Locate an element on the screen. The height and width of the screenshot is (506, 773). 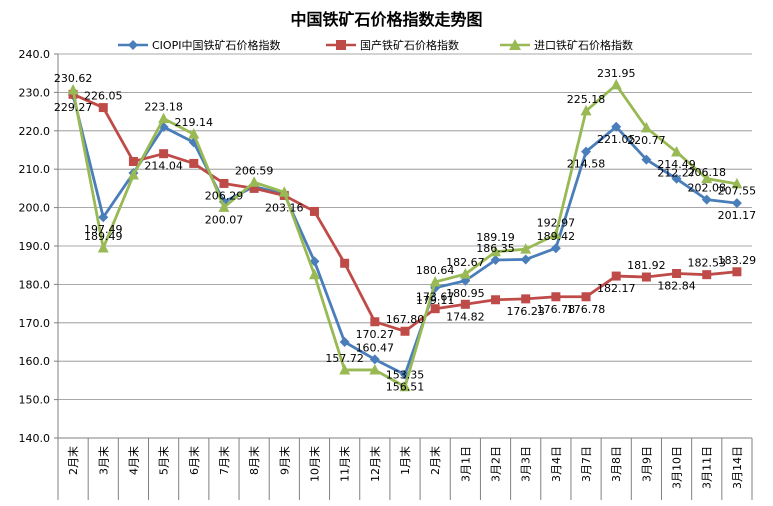
legend: CIOPI中国铁矿石价格指数 国产铁矿石价格指数 进口铁矿石价格指数 is located at coordinates (386, 45).